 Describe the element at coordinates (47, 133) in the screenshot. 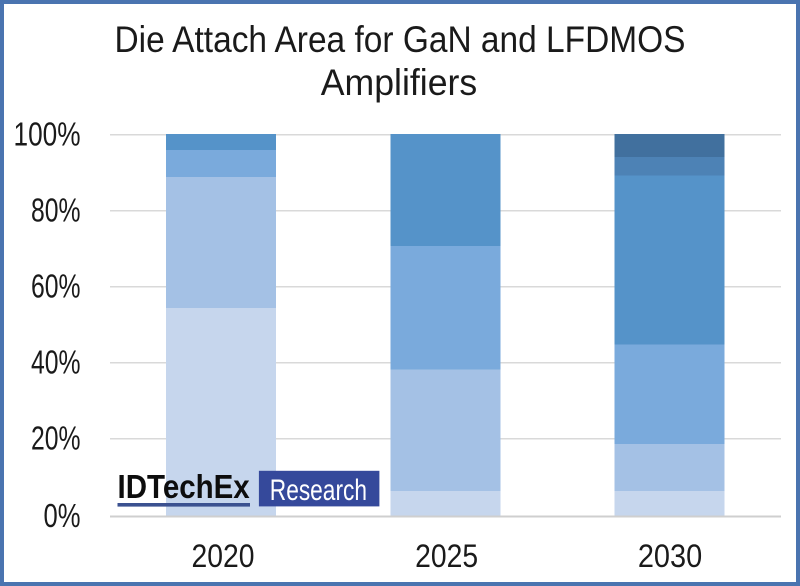

I see `svg-text: 100%` at that location.